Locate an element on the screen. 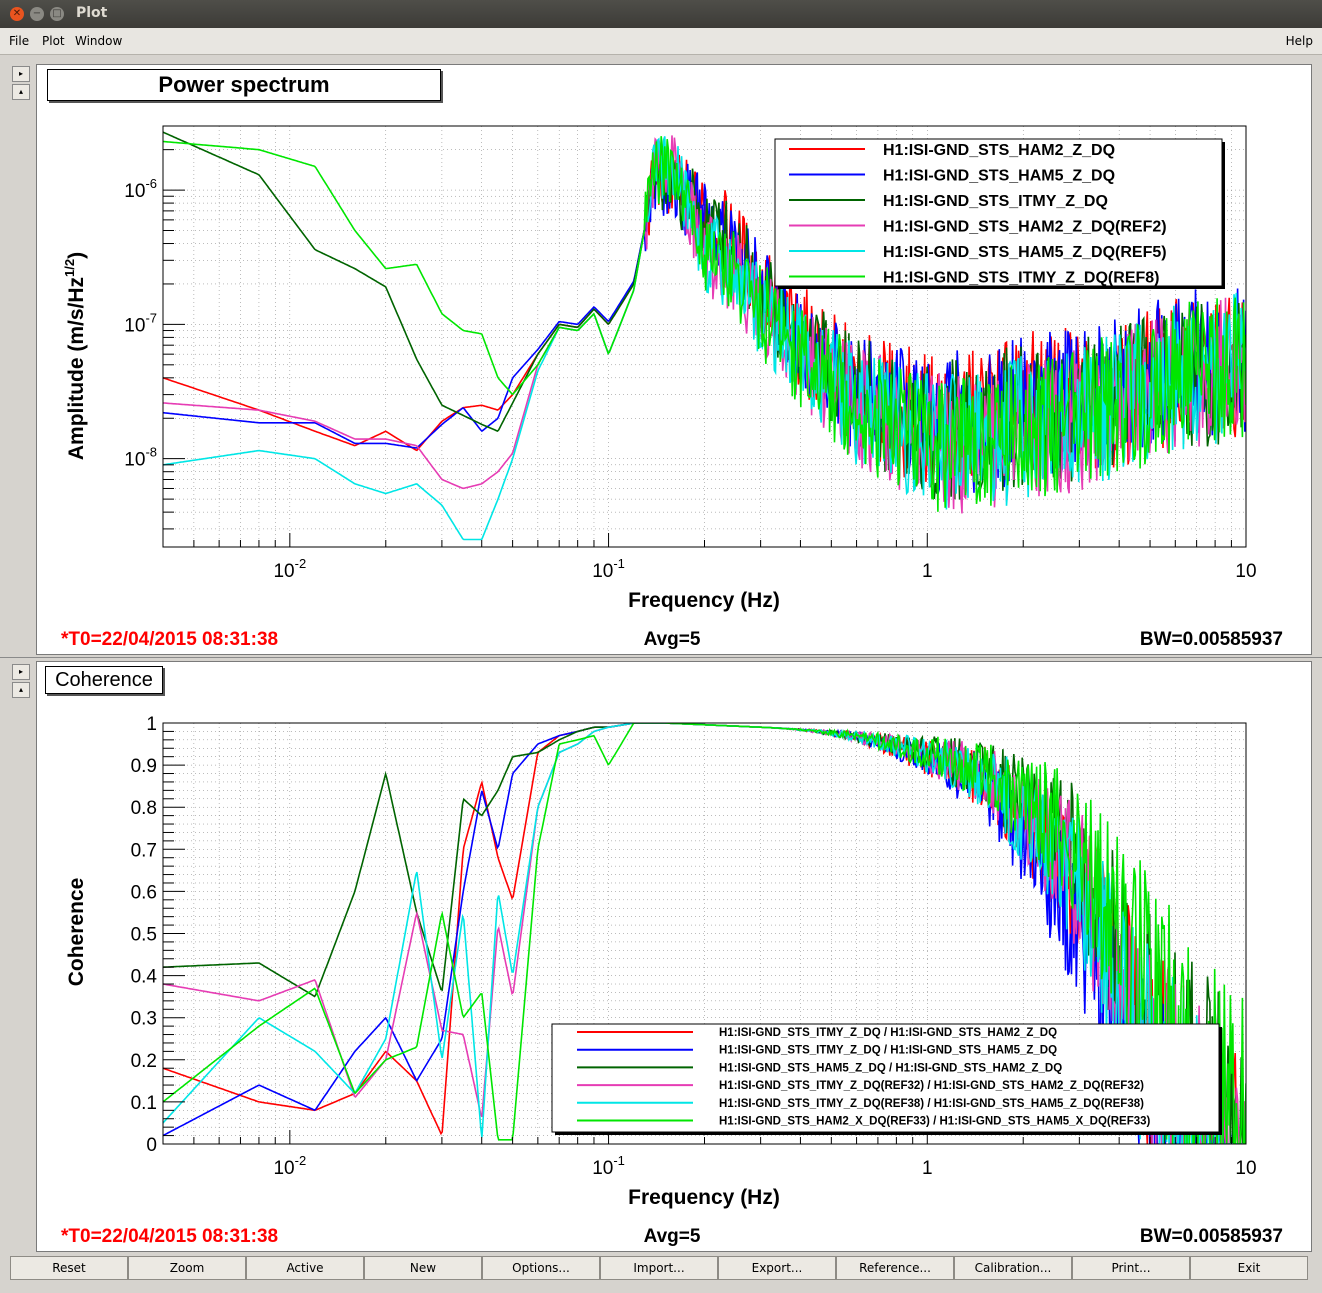 This screenshot has height=1293, width=1322. y-tick-label: 0.2 is located at coordinates (144, 1061).